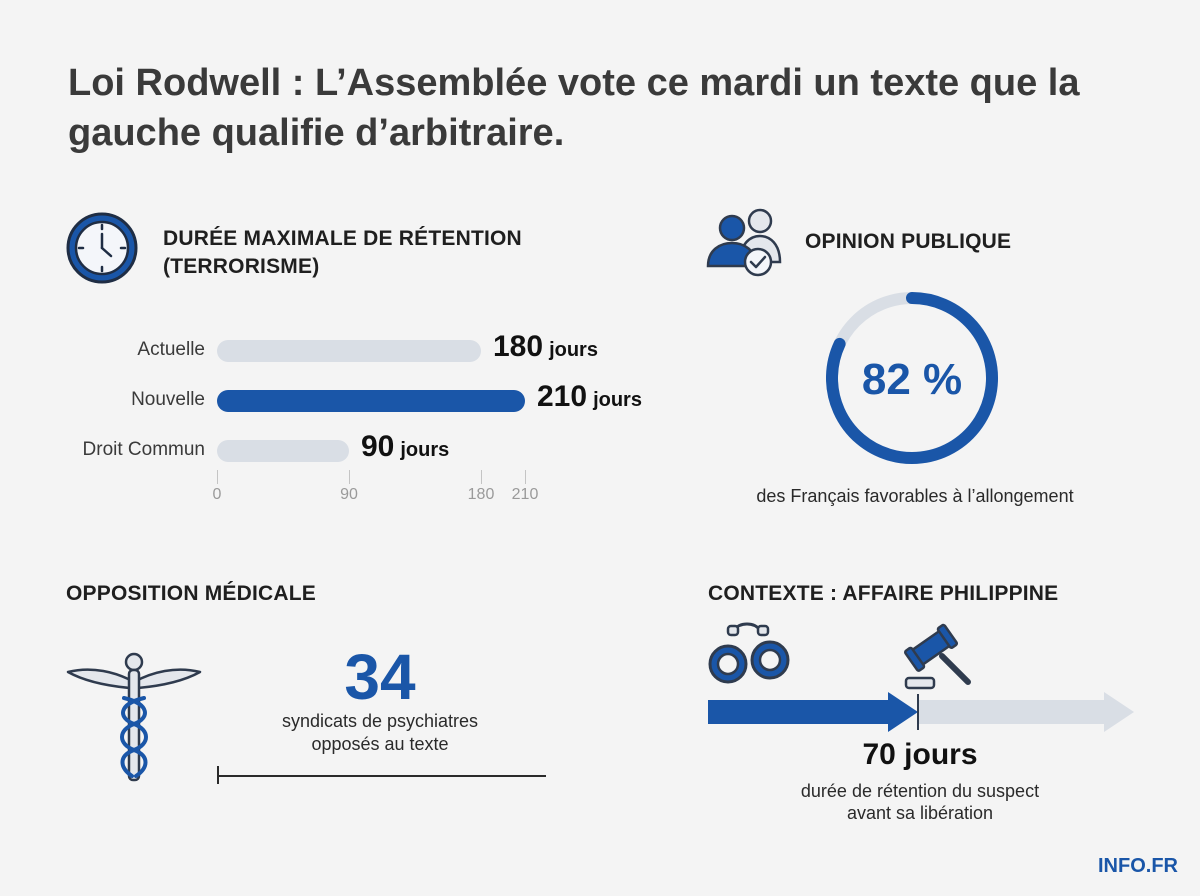  What do you see at coordinates (380, 677) in the screenshot?
I see `medical-number: 34` at bounding box center [380, 677].